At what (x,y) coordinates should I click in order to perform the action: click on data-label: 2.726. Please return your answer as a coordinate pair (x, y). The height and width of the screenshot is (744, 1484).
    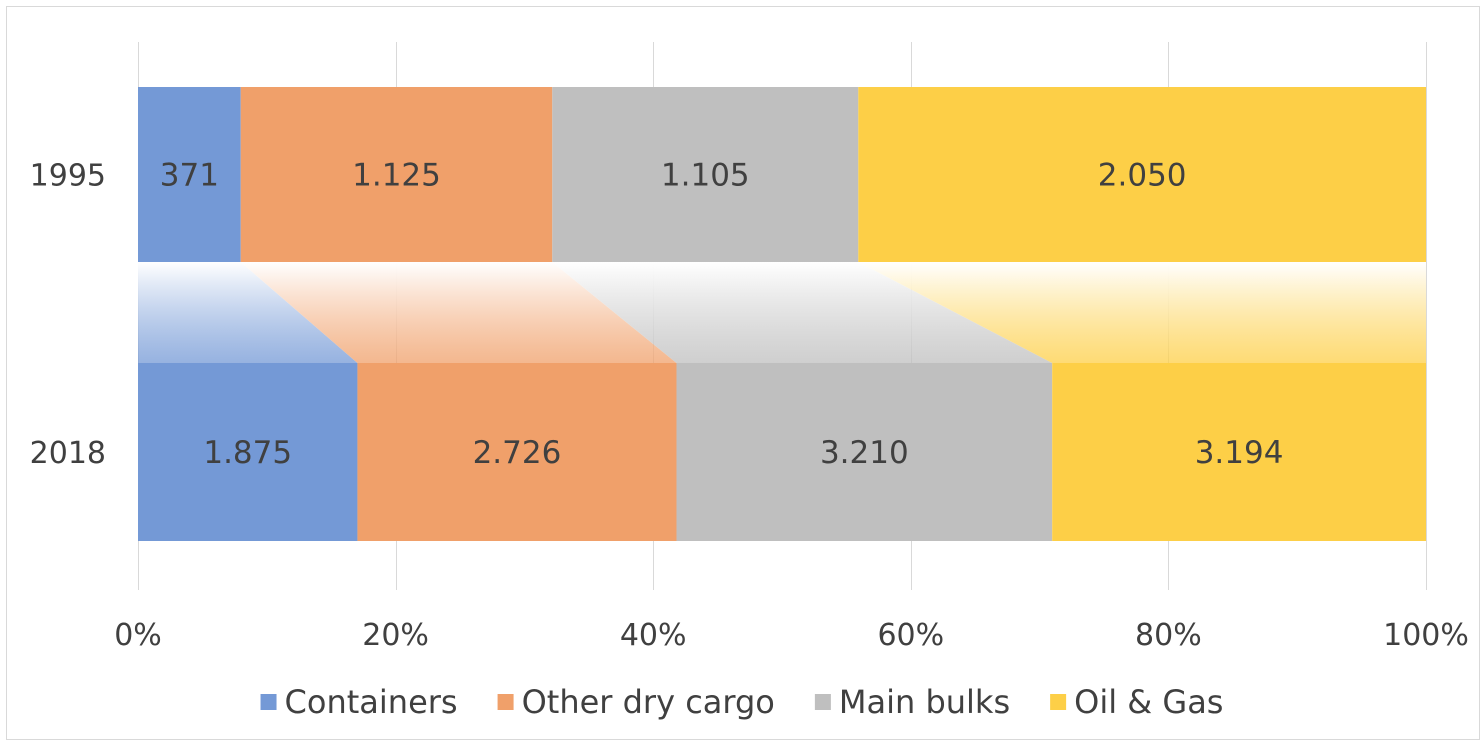
    Looking at the image, I should click on (517, 453).